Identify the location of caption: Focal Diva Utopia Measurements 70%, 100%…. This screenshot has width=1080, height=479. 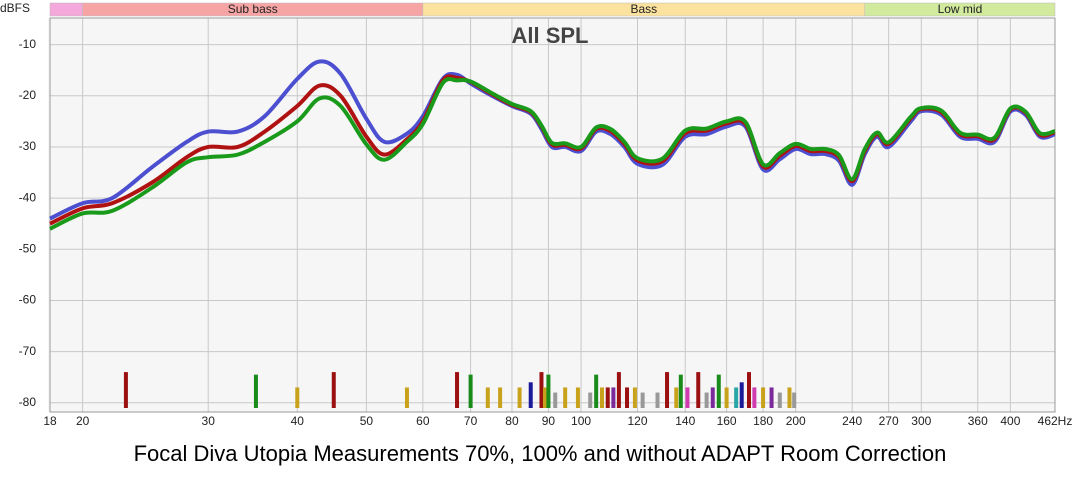
(540, 453).